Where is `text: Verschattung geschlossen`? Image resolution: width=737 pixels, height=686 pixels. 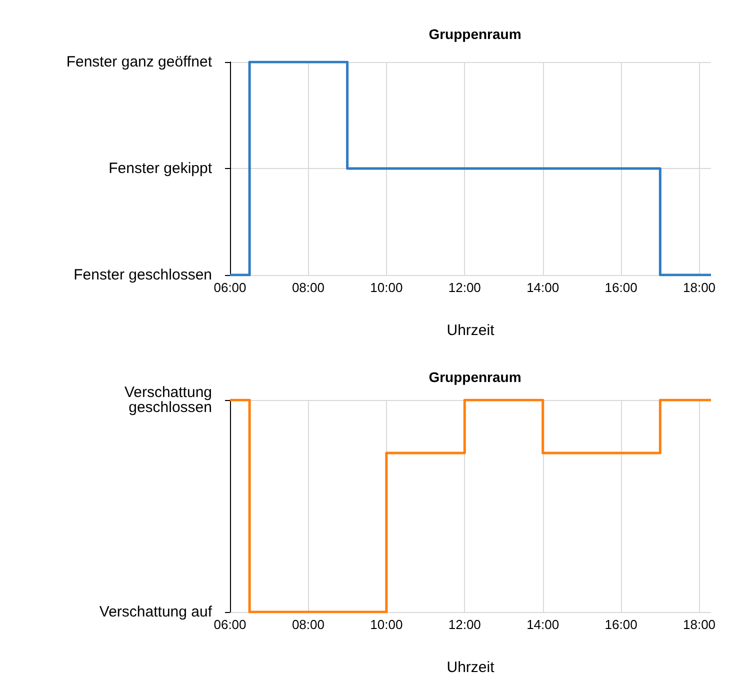
text: Verschattung geschlossen is located at coordinates (168, 400).